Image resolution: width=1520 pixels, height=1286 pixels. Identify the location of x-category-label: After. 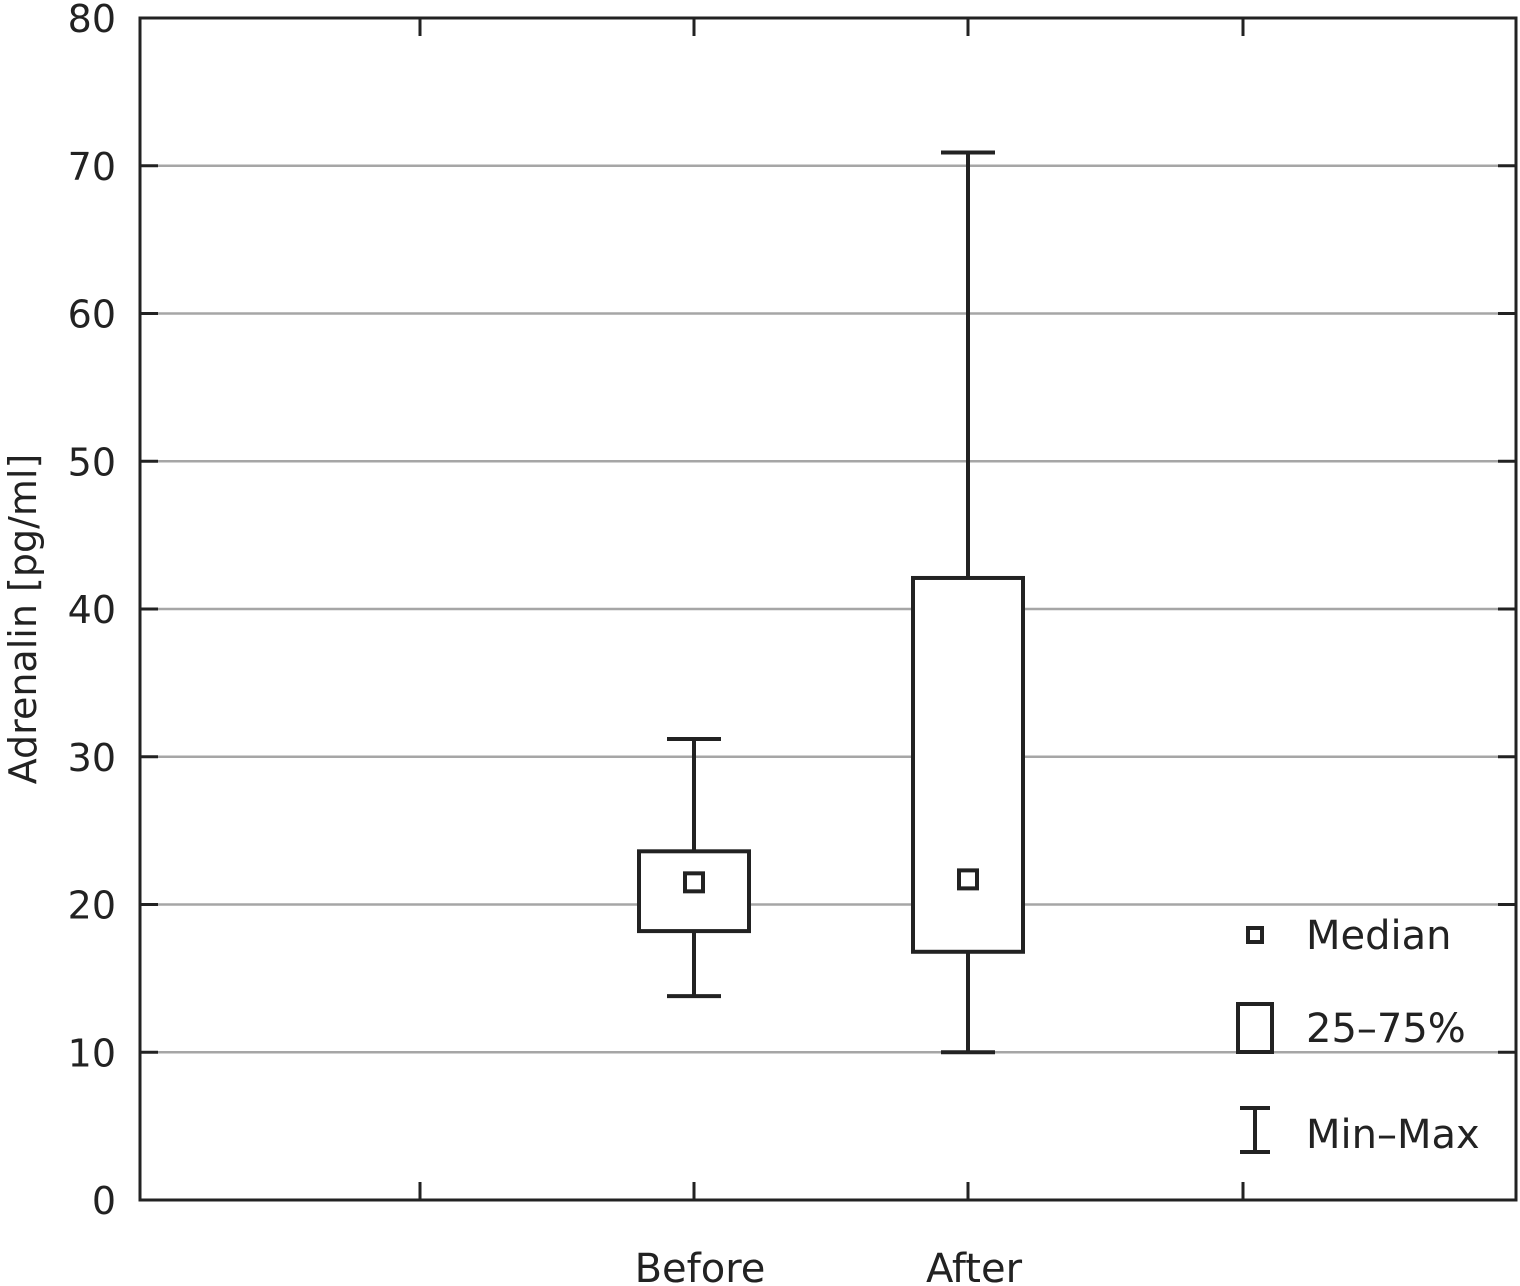
(974, 1266).